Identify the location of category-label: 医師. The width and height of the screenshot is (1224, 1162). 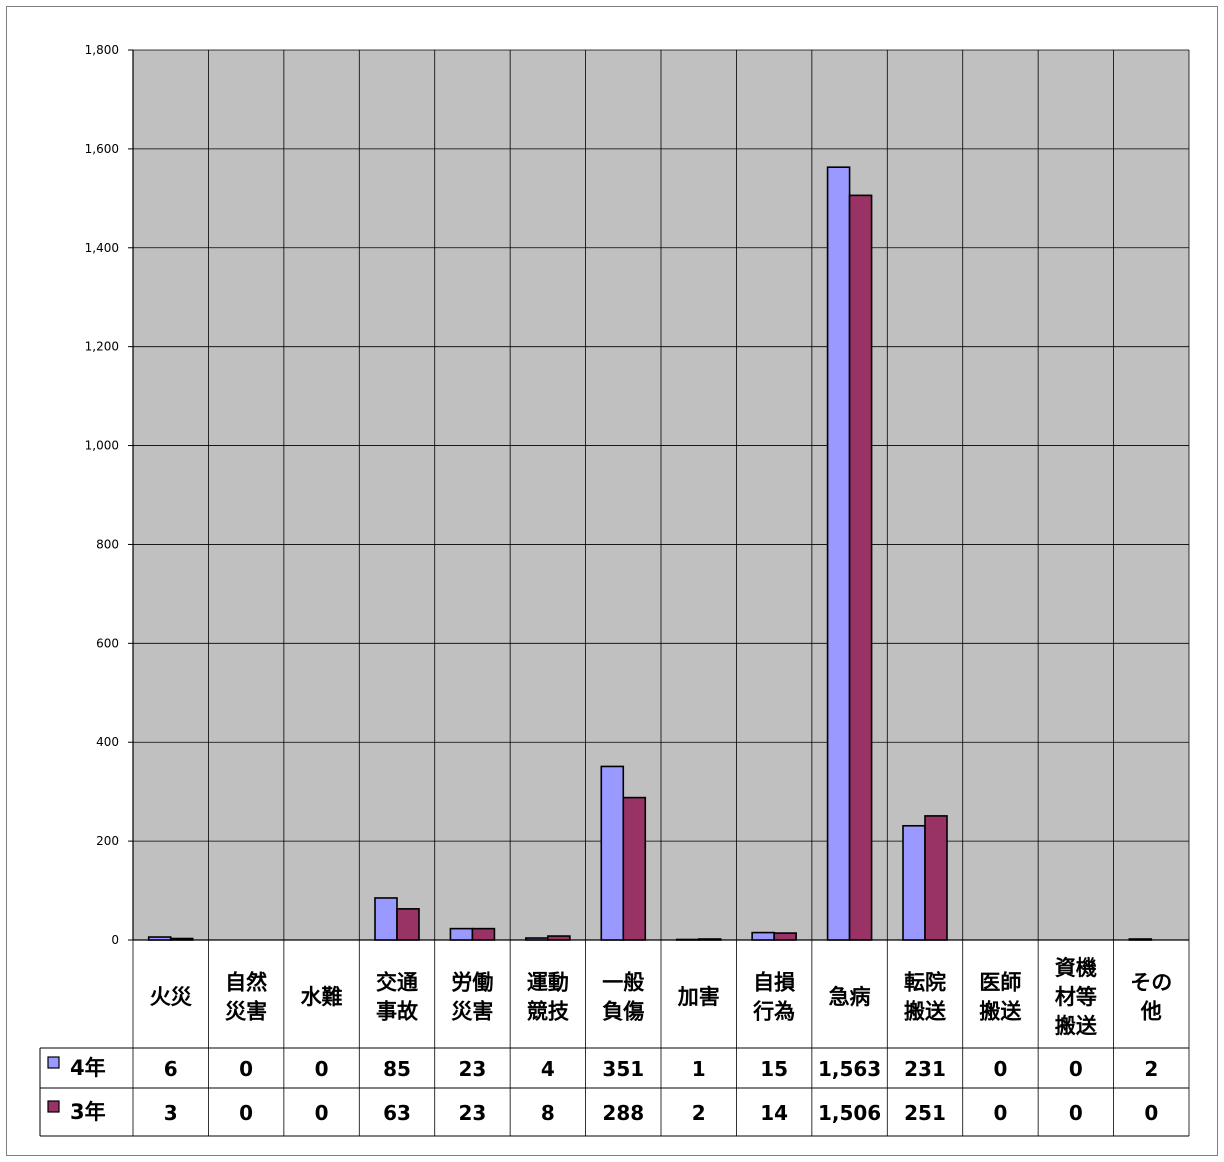
(1000, 983).